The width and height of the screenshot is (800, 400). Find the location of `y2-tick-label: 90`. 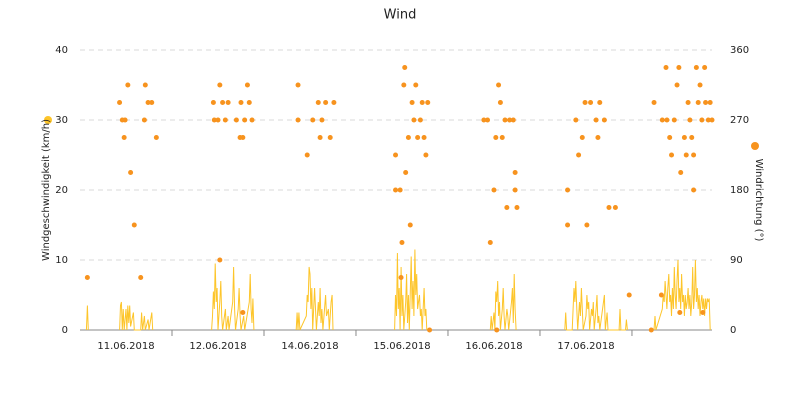

y2-tick-label: 90 is located at coordinates (736, 260).